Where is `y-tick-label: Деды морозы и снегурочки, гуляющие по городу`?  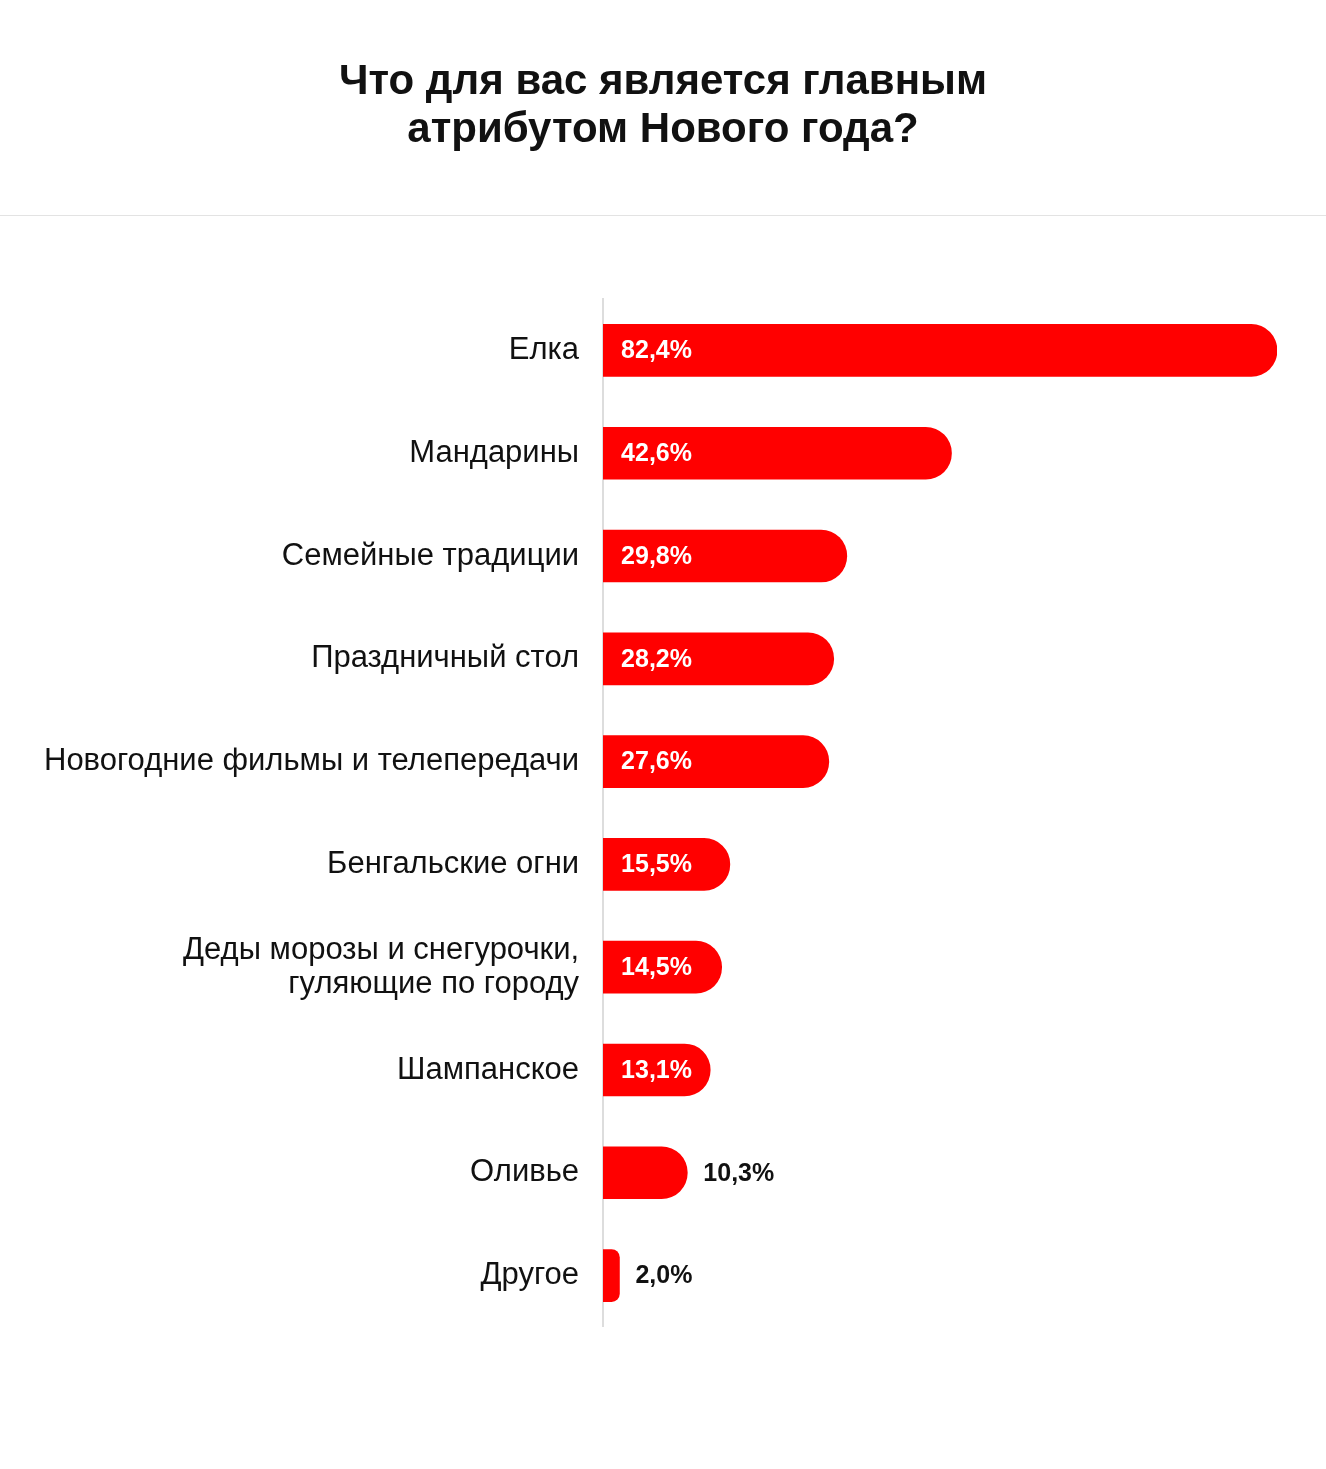 y-tick-label: Деды морозы и снегурочки, гуляющие по городу is located at coordinates (381, 965).